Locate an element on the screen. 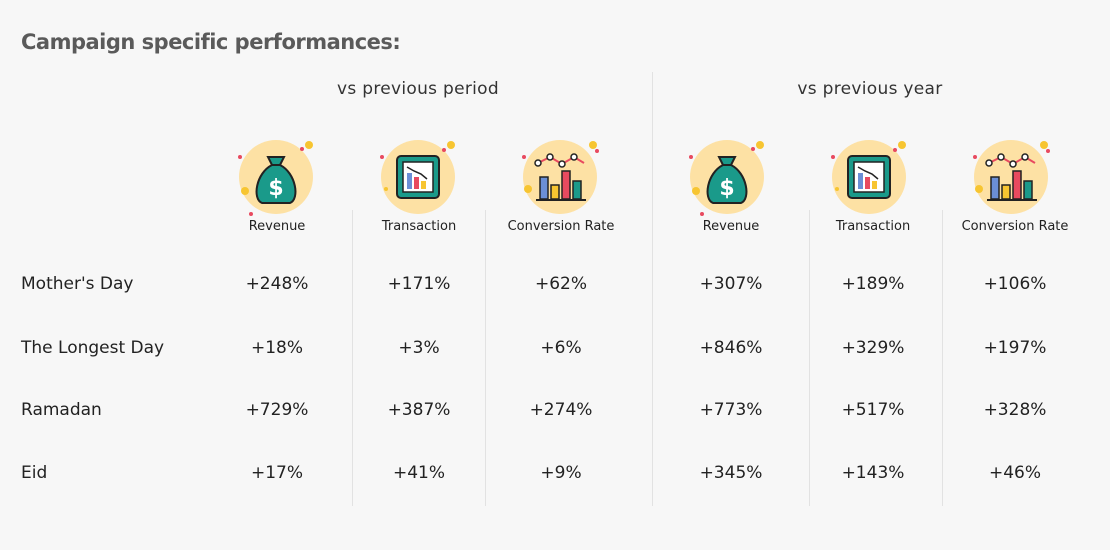 Image resolution: width=1110 pixels, height=550 pixels. table-cell: +3% is located at coordinates (419, 348).